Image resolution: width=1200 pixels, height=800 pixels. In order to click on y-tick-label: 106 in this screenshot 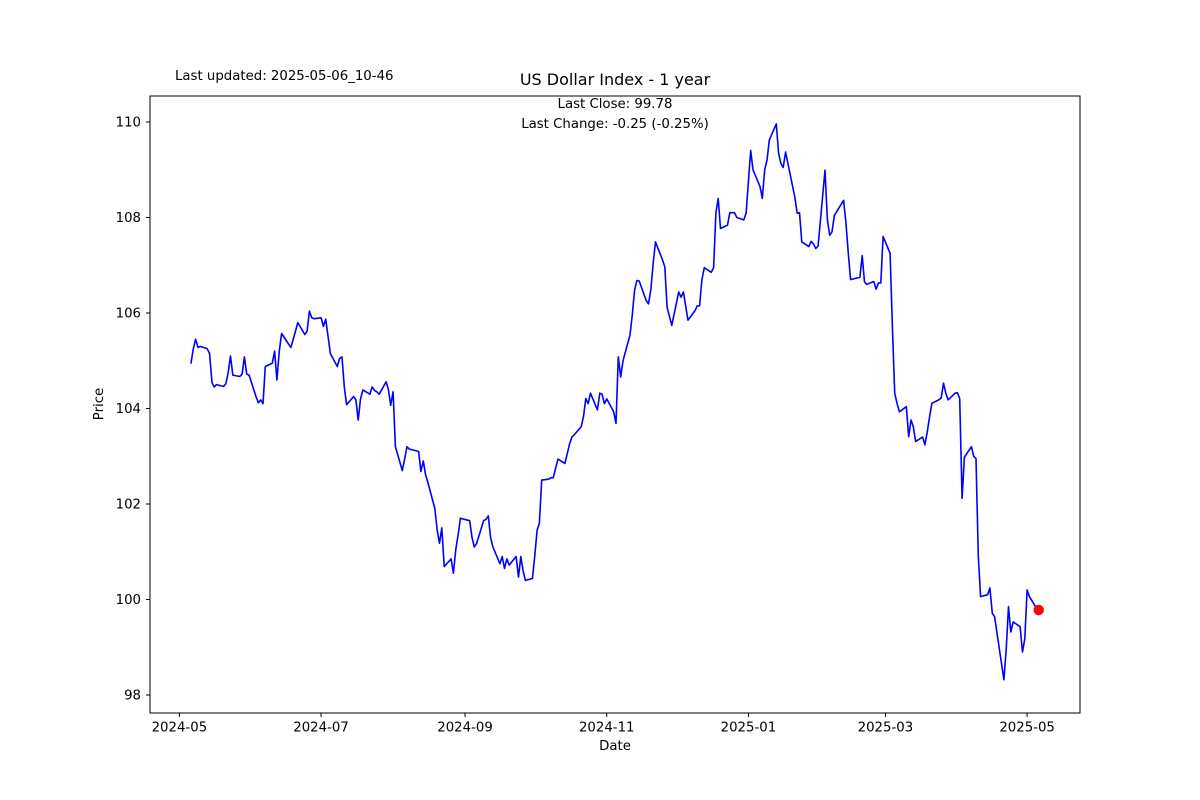, I will do `click(128, 314)`.